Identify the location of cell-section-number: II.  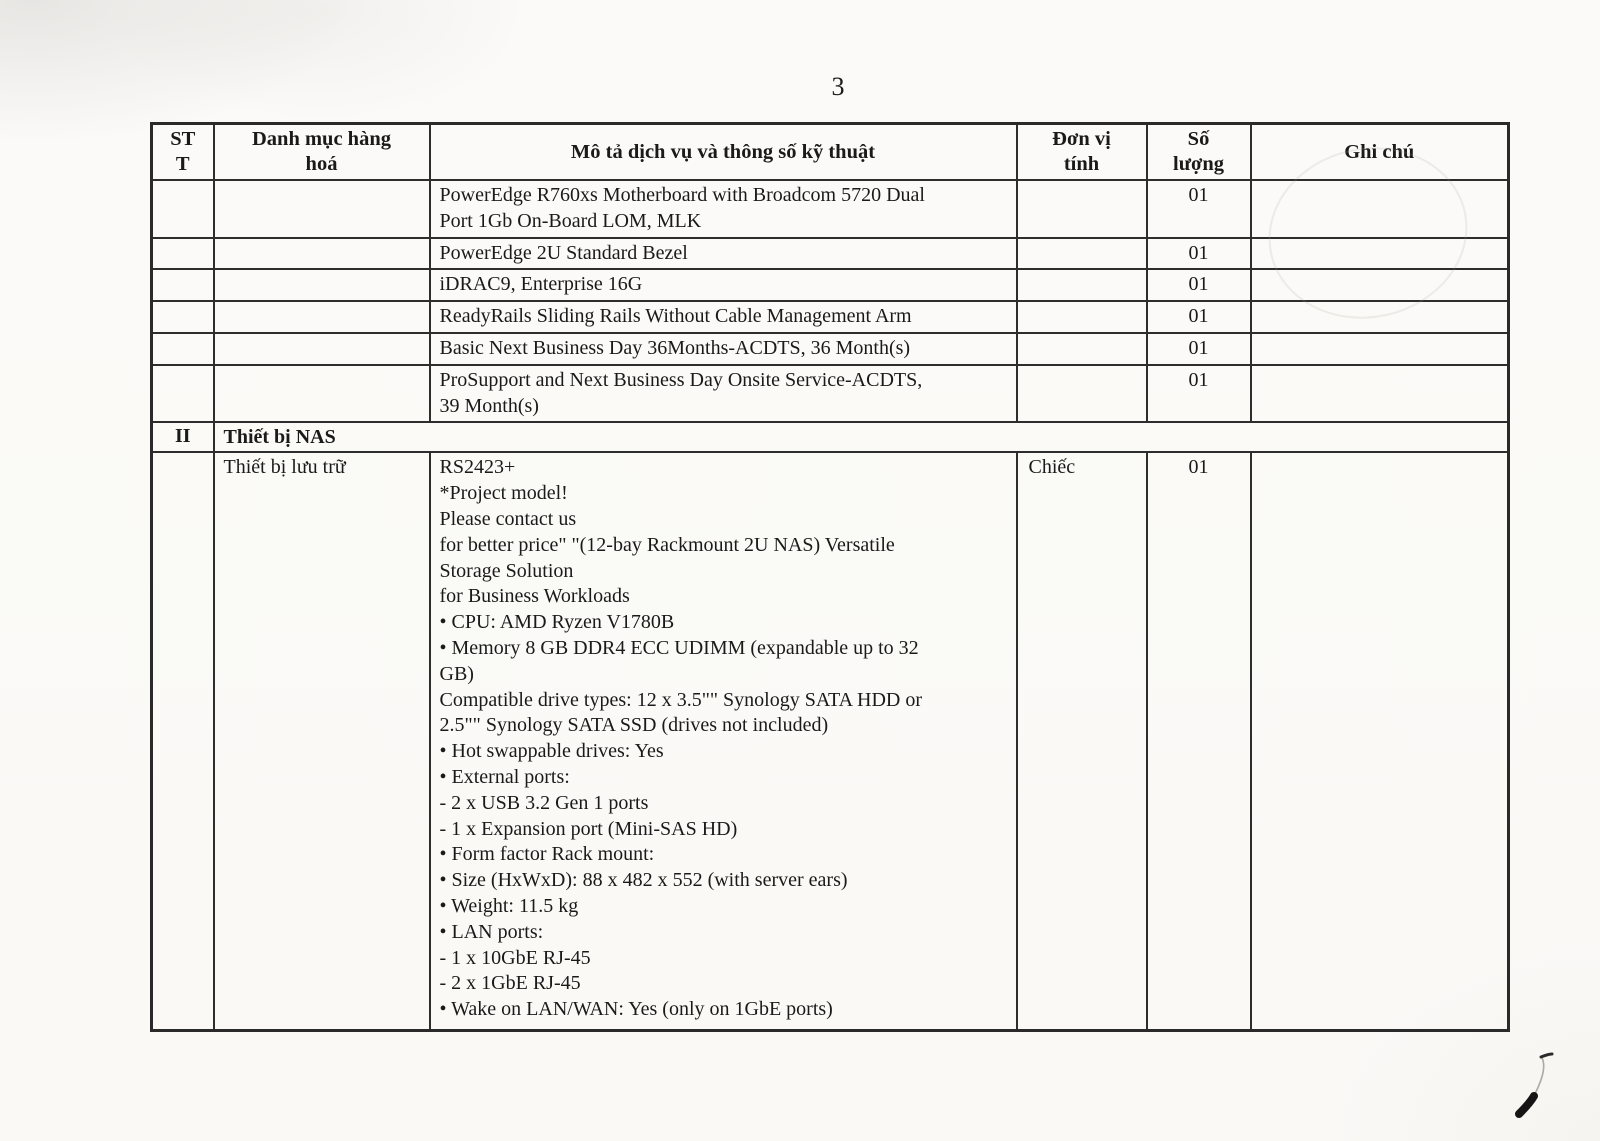
(182, 437).